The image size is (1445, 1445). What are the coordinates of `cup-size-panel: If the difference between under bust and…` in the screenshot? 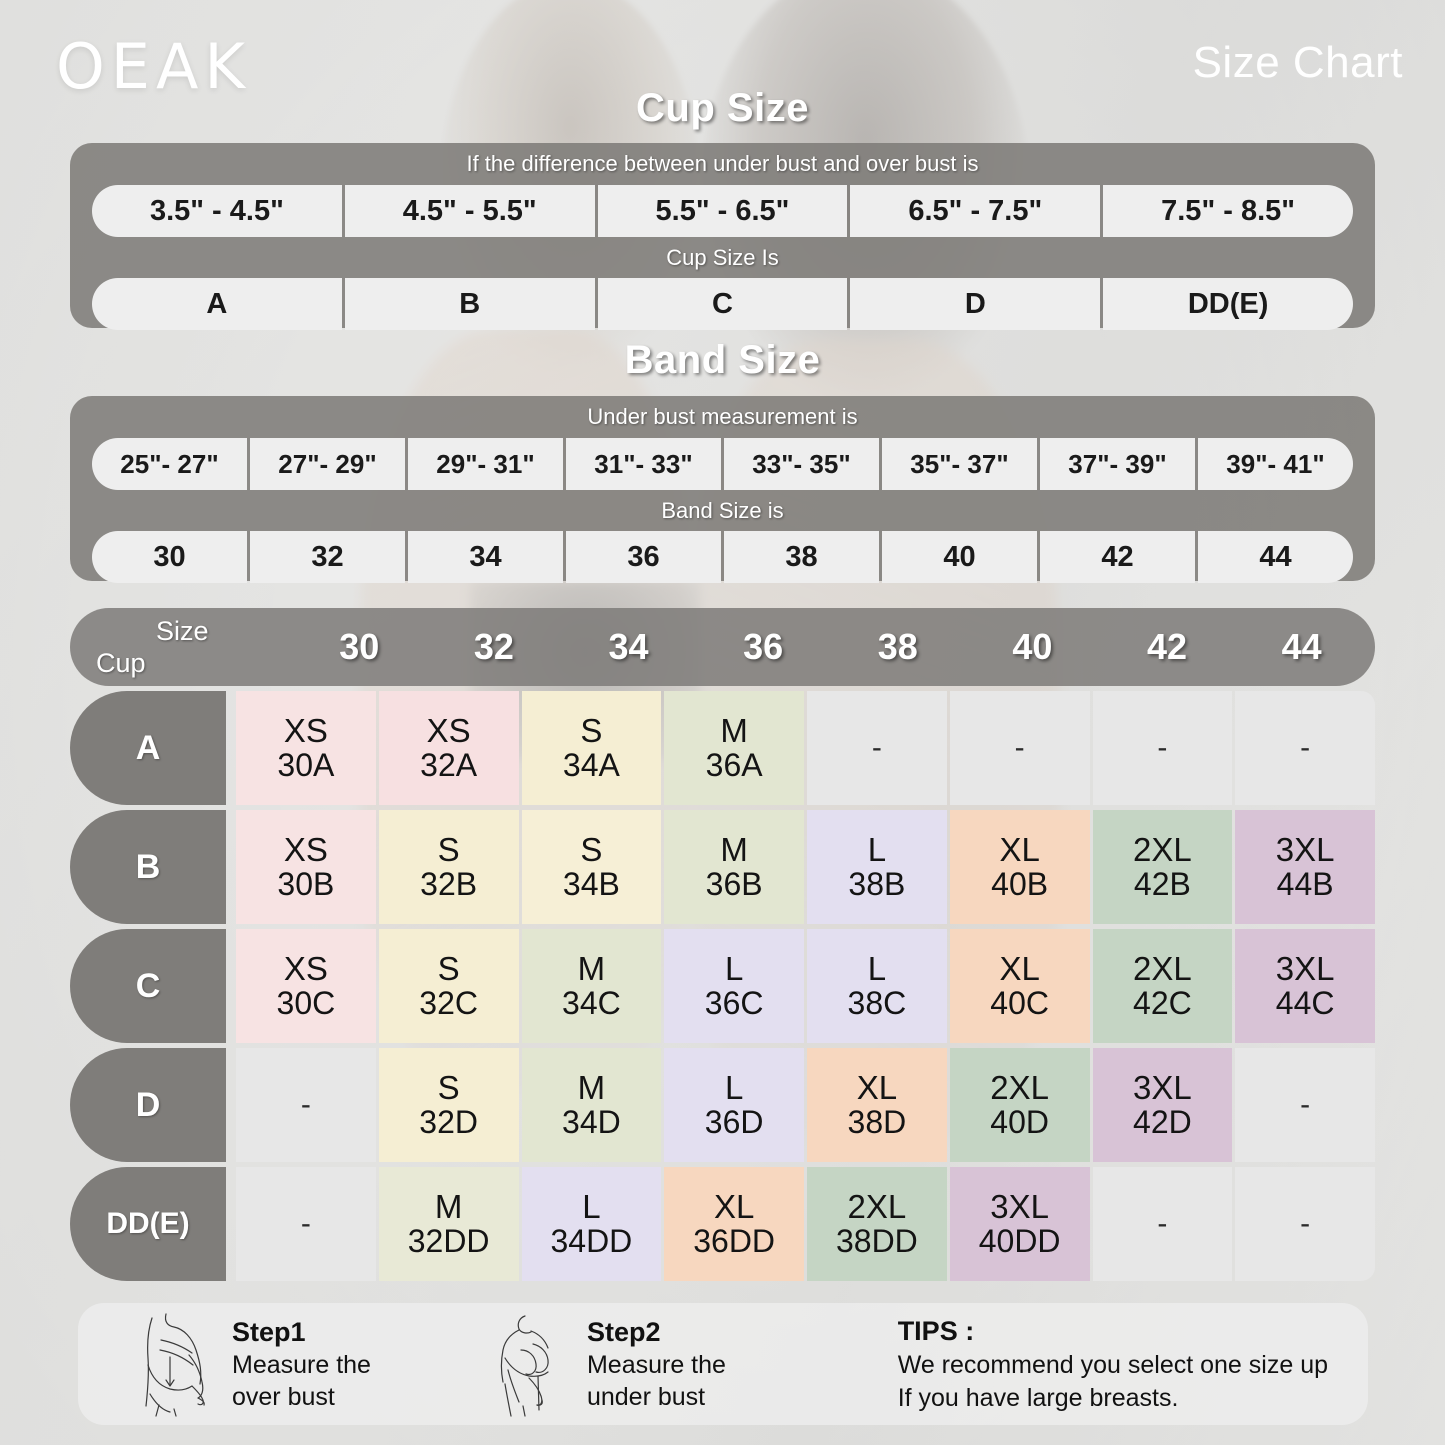 It's located at (722, 236).